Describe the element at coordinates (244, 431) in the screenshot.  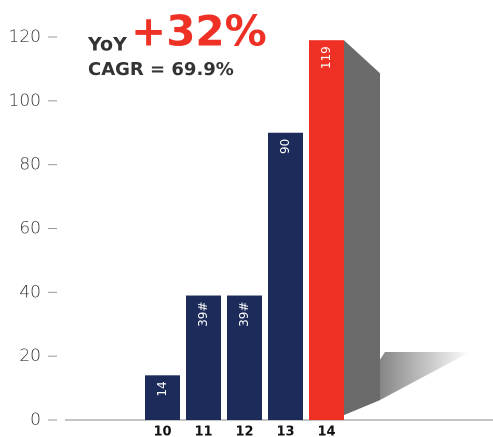
I see `x-tick-label: 12` at that location.